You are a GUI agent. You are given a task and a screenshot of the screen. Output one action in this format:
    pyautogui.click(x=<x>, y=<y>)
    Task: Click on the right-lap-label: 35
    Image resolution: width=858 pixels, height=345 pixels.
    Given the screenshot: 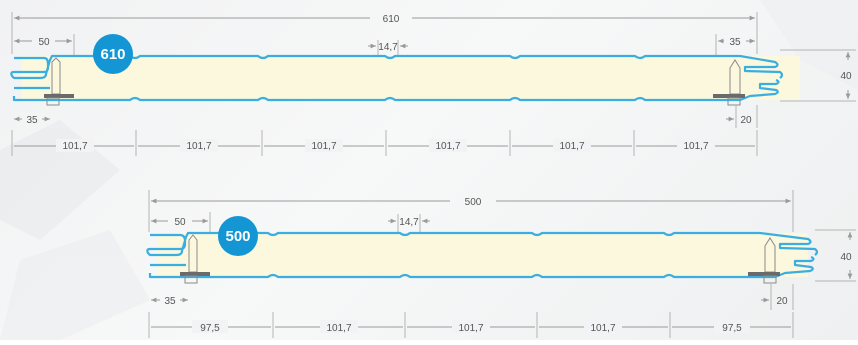 What is the action you would take?
    pyautogui.click(x=735, y=42)
    